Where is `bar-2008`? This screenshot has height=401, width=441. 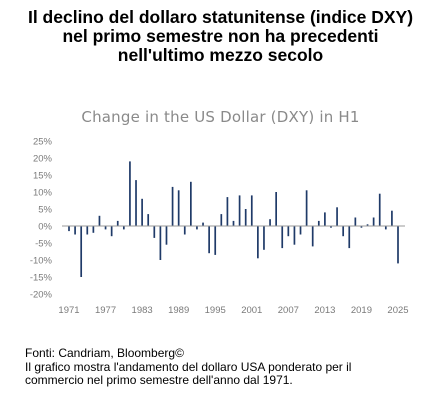 bar-2008 is located at coordinates (294, 235).